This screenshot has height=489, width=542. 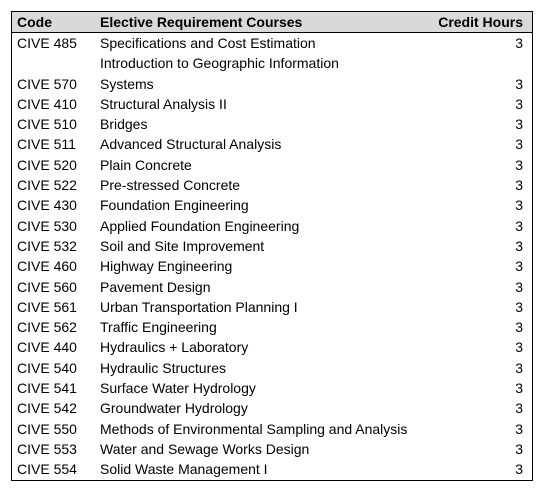 I want to click on table-row: CIVE 440 Hydraulics + Laboratory 3, so click(x=272, y=347).